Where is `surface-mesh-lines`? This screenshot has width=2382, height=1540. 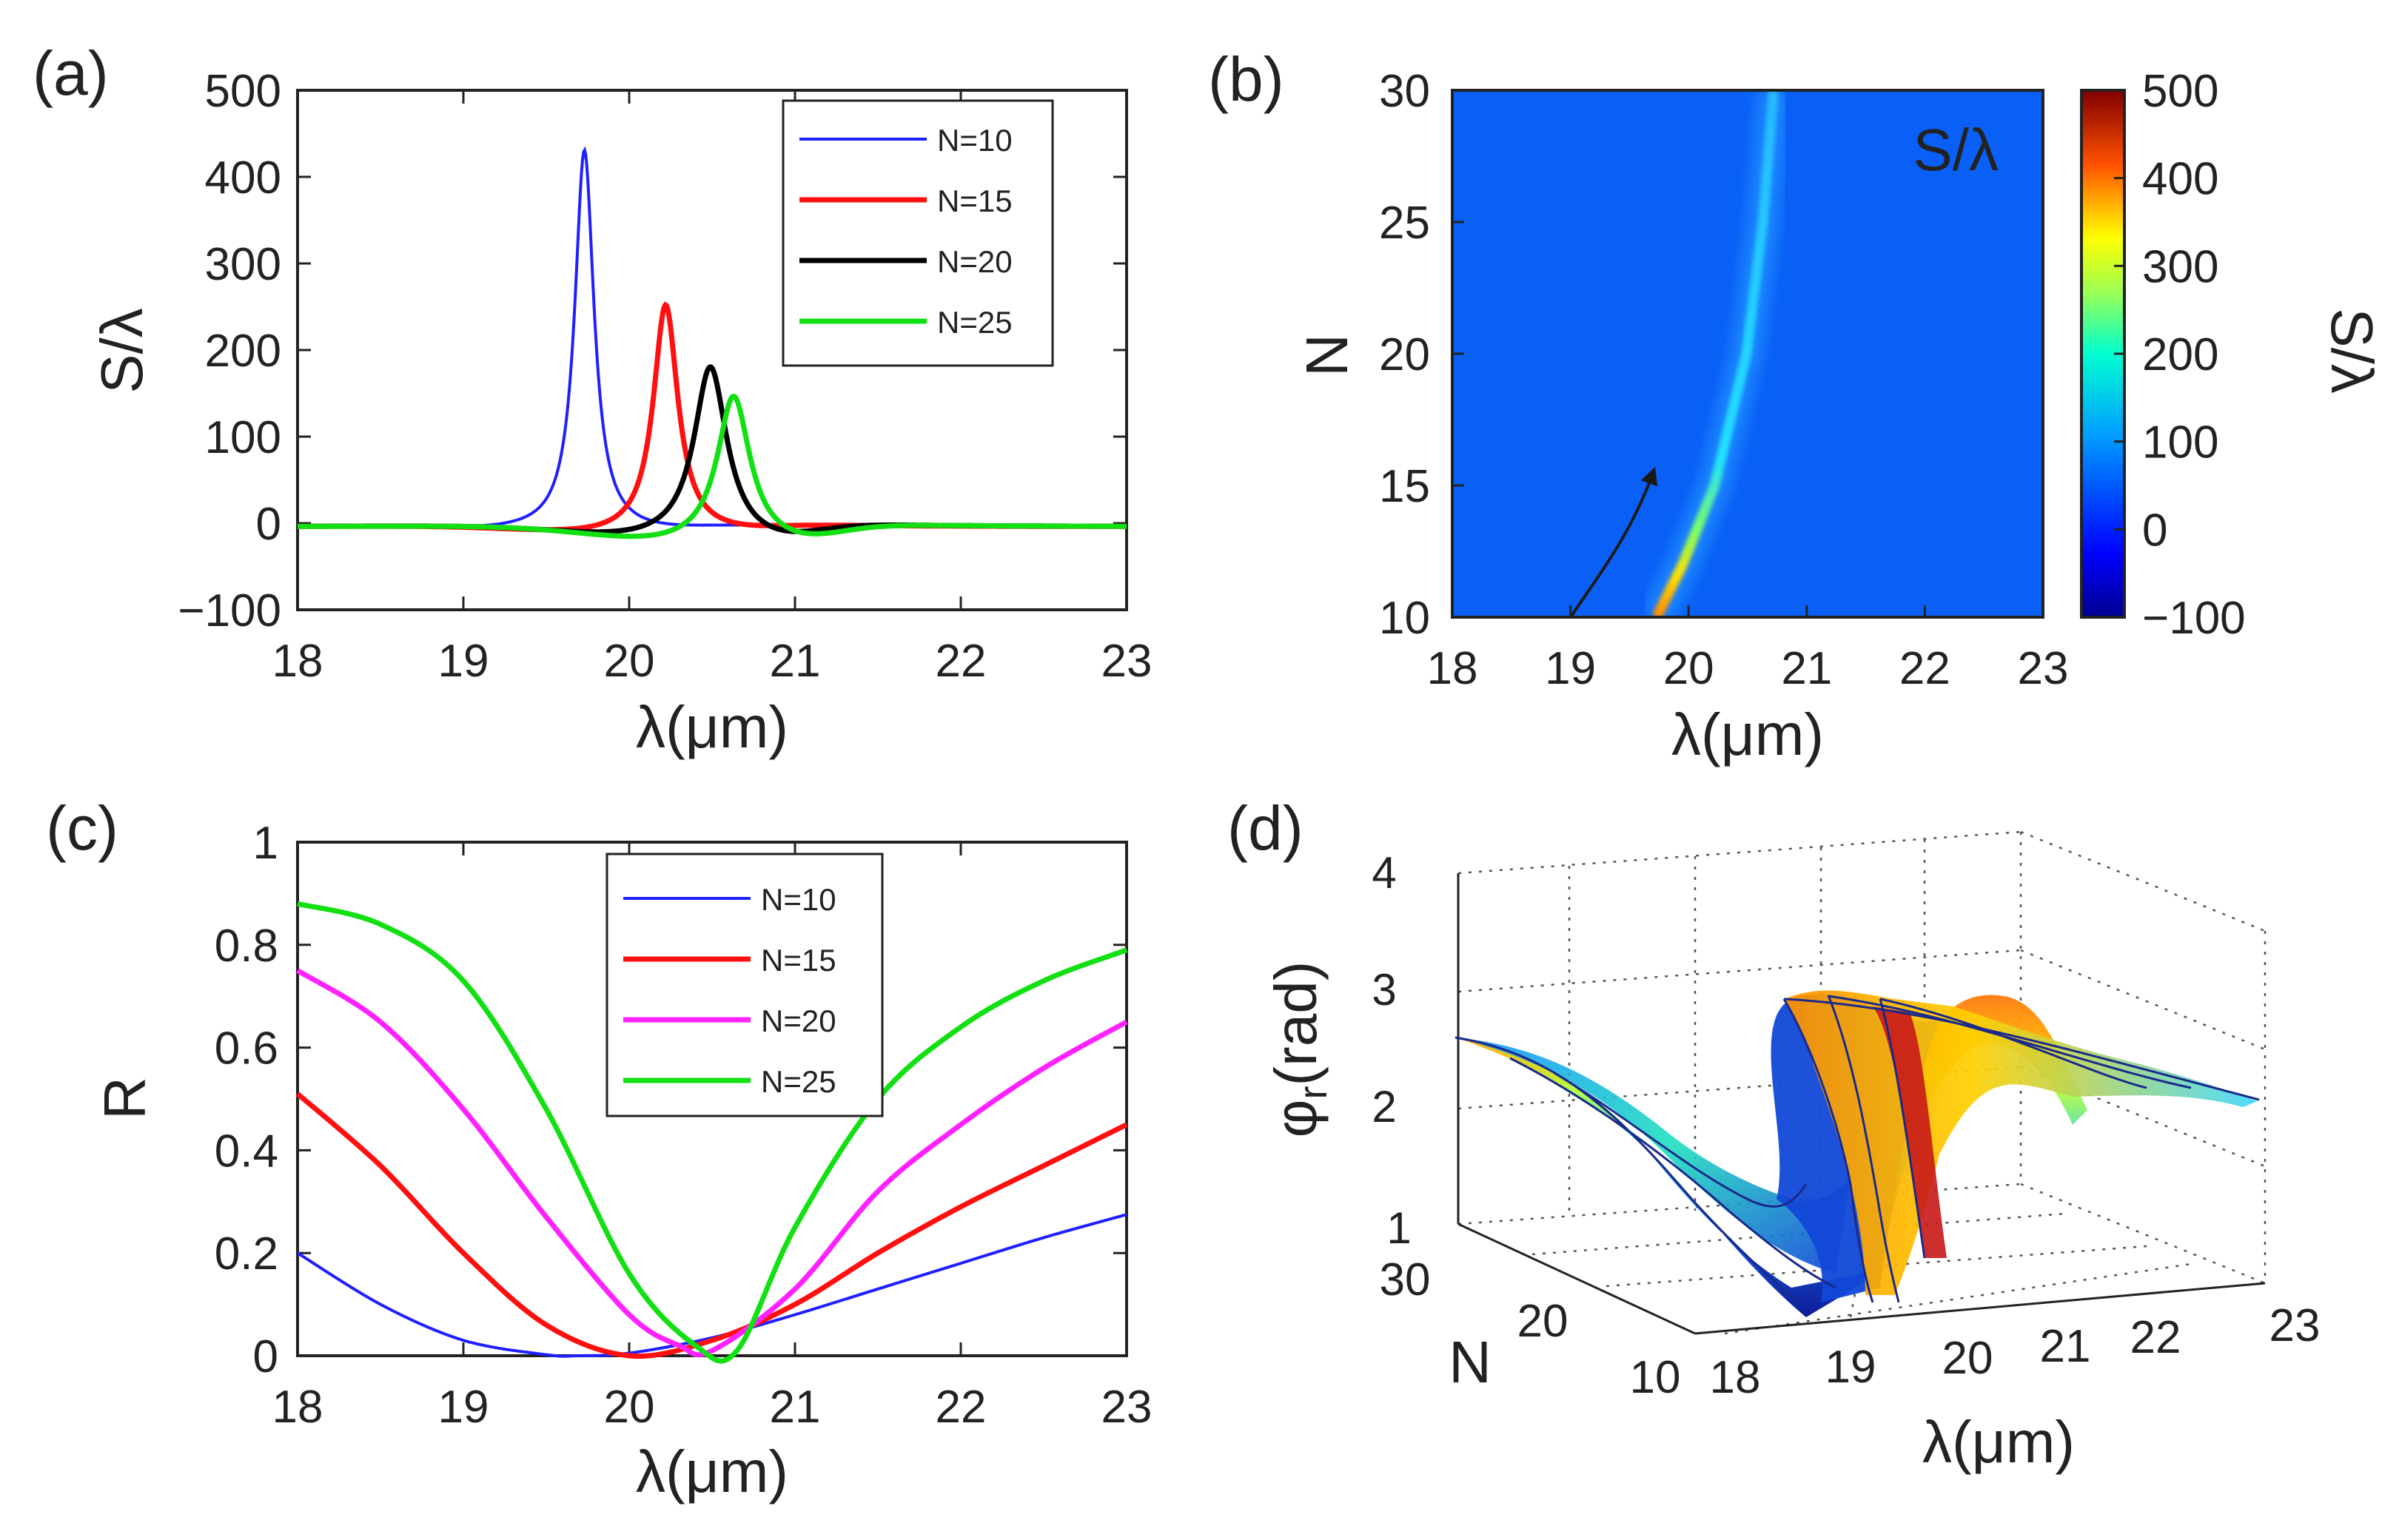
surface-mesh-lines is located at coordinates (1857, 1149).